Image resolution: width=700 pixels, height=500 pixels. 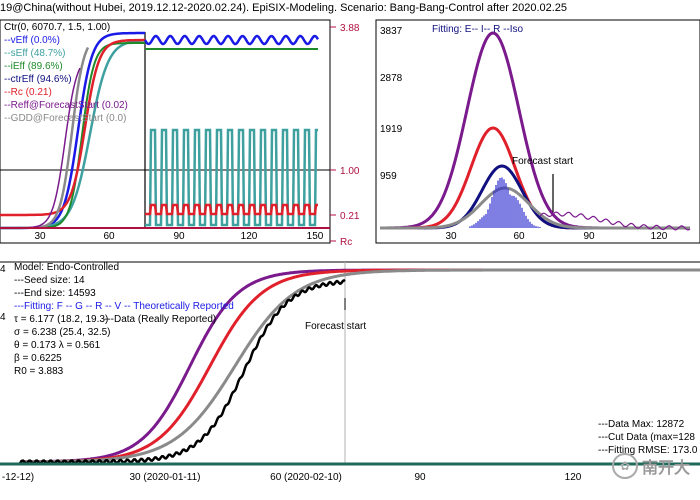 I want to click on p3-data-legend: ---Data (Really Reported), so click(x=160, y=319).